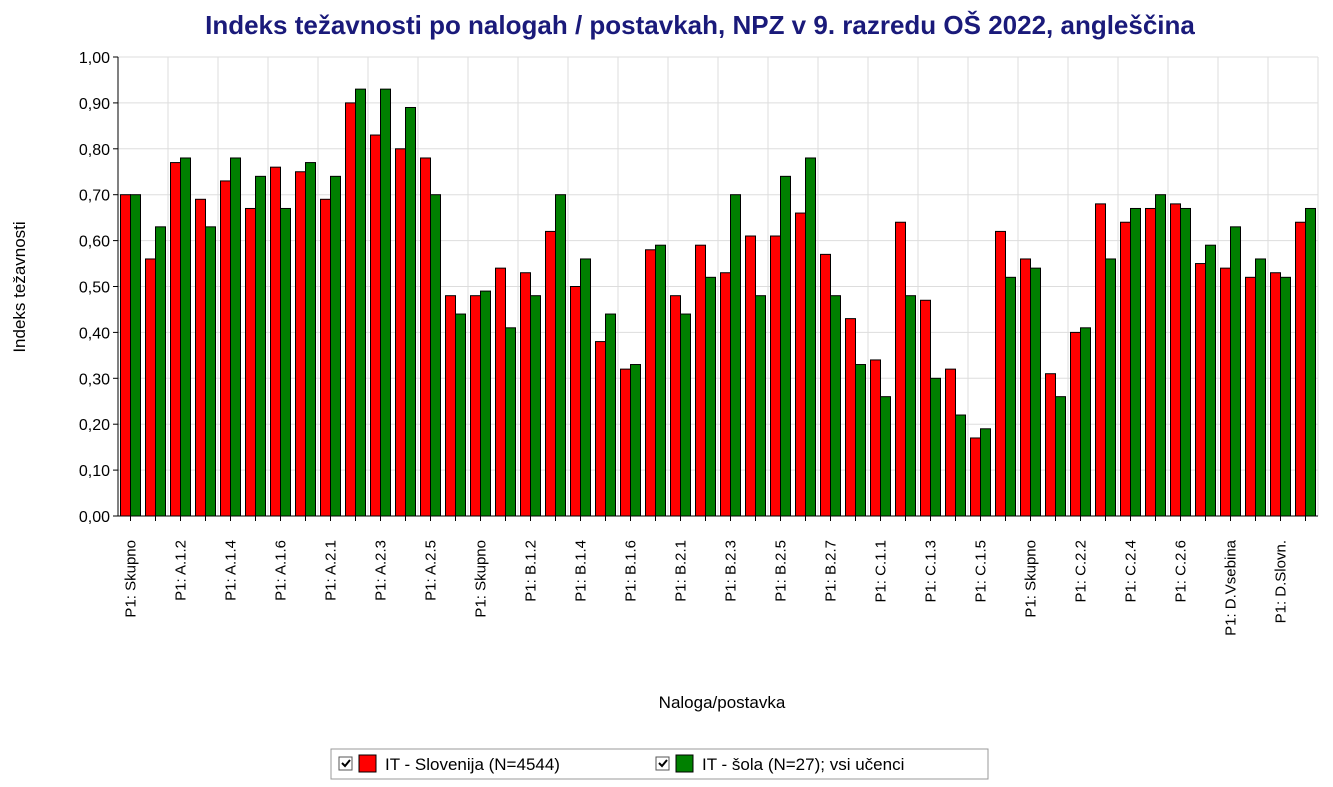  I want to click on x-tick-label: P1: B.2.1, so click(681, 571).